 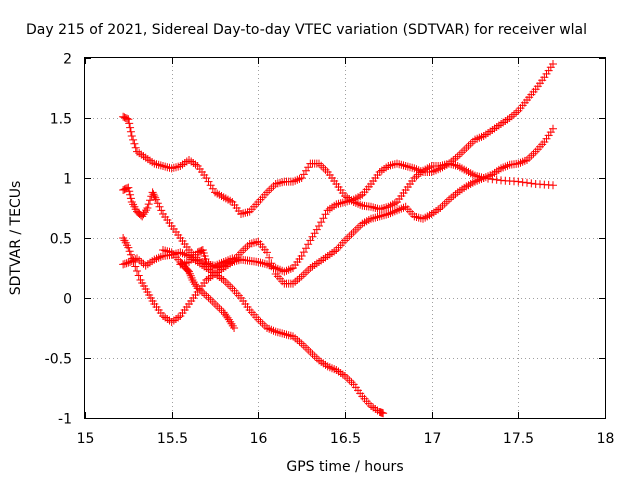 I want to click on x-tick-label: 16.5, so click(x=345, y=439).